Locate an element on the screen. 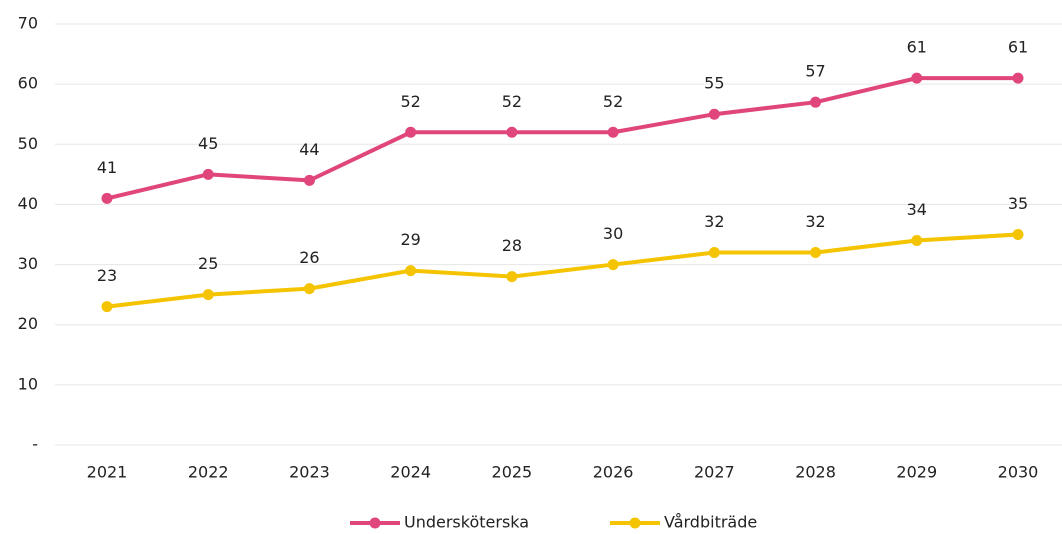 This screenshot has height=534, width=1062. series-line is located at coordinates (562, 270).